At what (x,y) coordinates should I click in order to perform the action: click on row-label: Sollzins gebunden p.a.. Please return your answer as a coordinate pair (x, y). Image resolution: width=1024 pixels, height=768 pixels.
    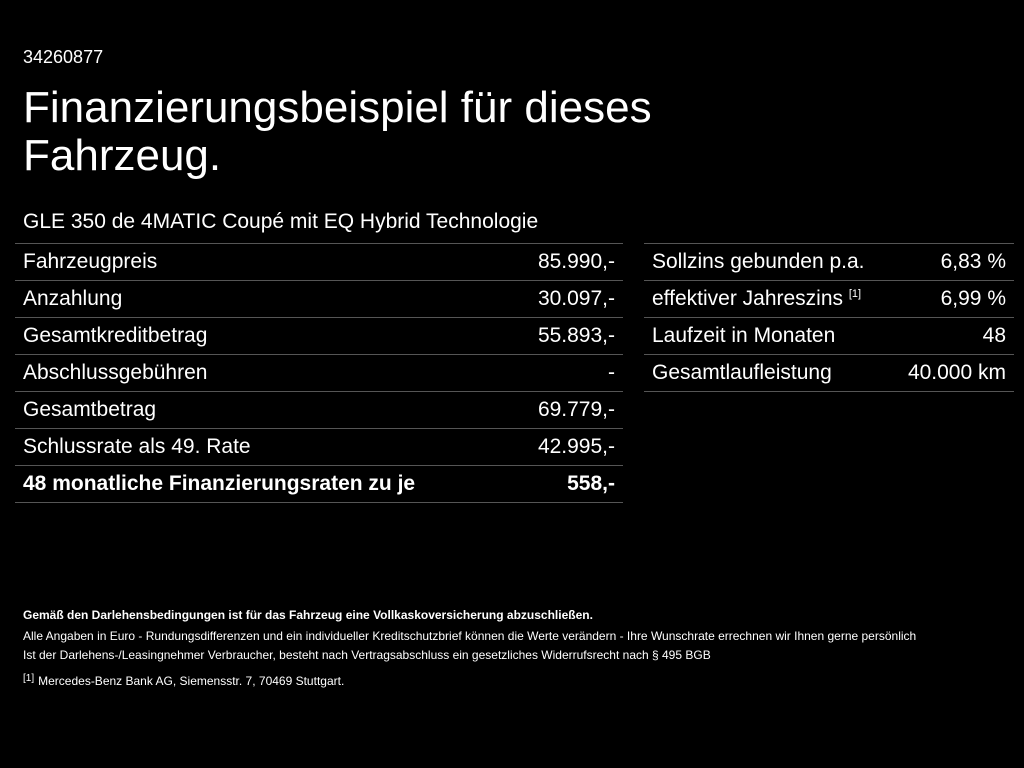
    Looking at the image, I should click on (767, 262).